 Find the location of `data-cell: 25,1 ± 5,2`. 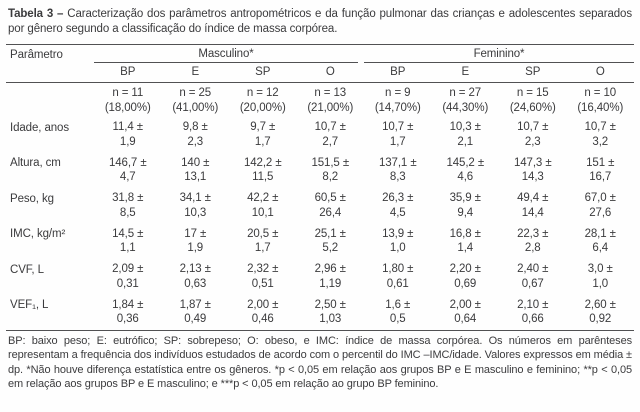

data-cell: 25,1 ± 5,2 is located at coordinates (330, 241).